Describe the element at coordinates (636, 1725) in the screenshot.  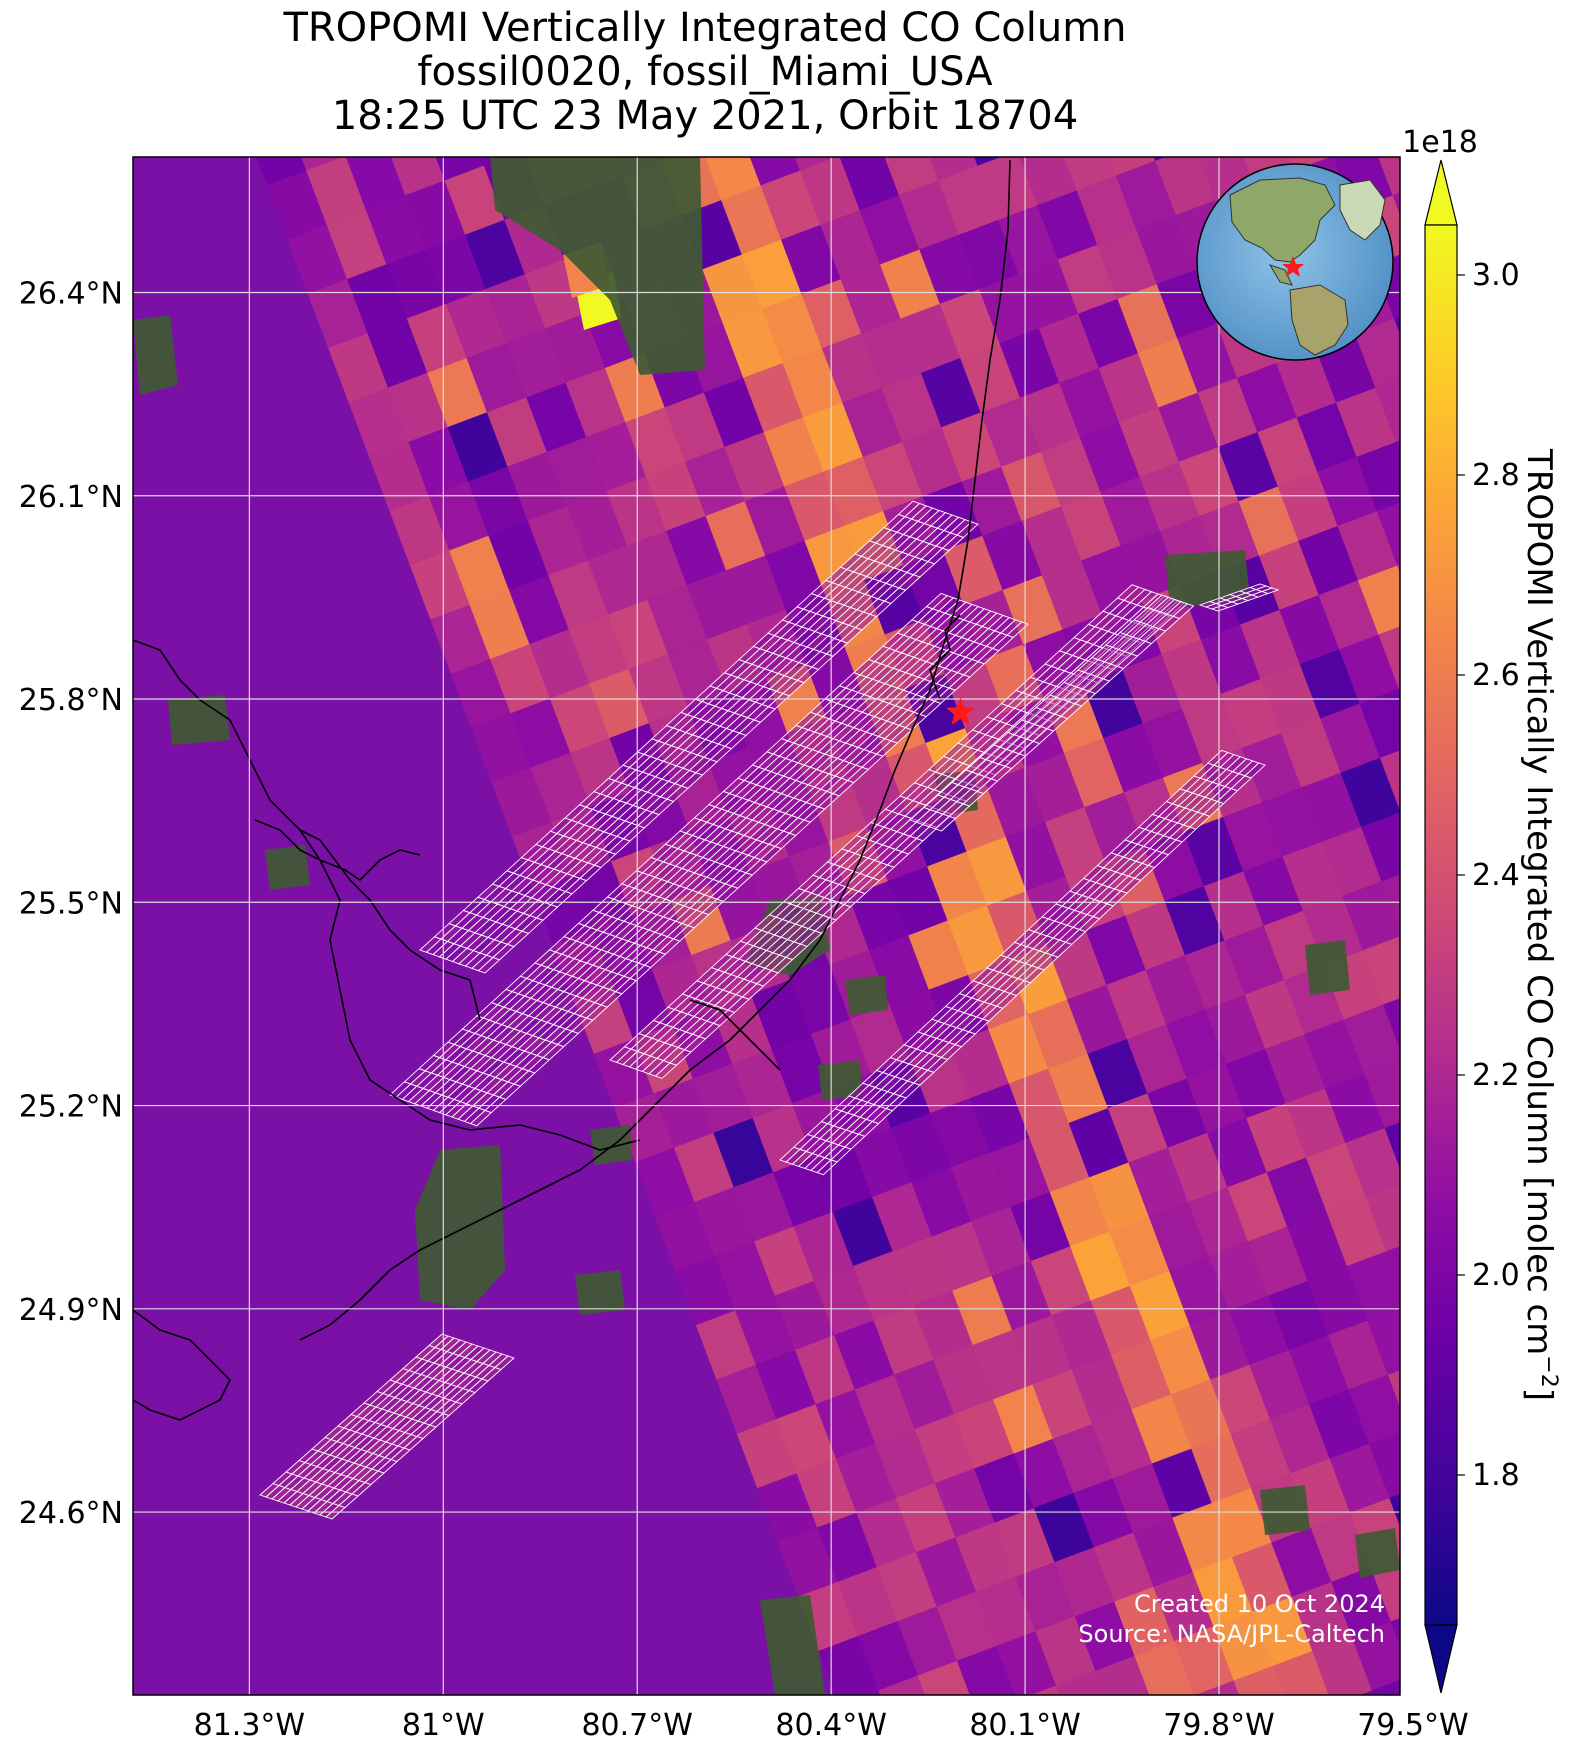
I see `longitude-tick-label: 80.7°W` at that location.